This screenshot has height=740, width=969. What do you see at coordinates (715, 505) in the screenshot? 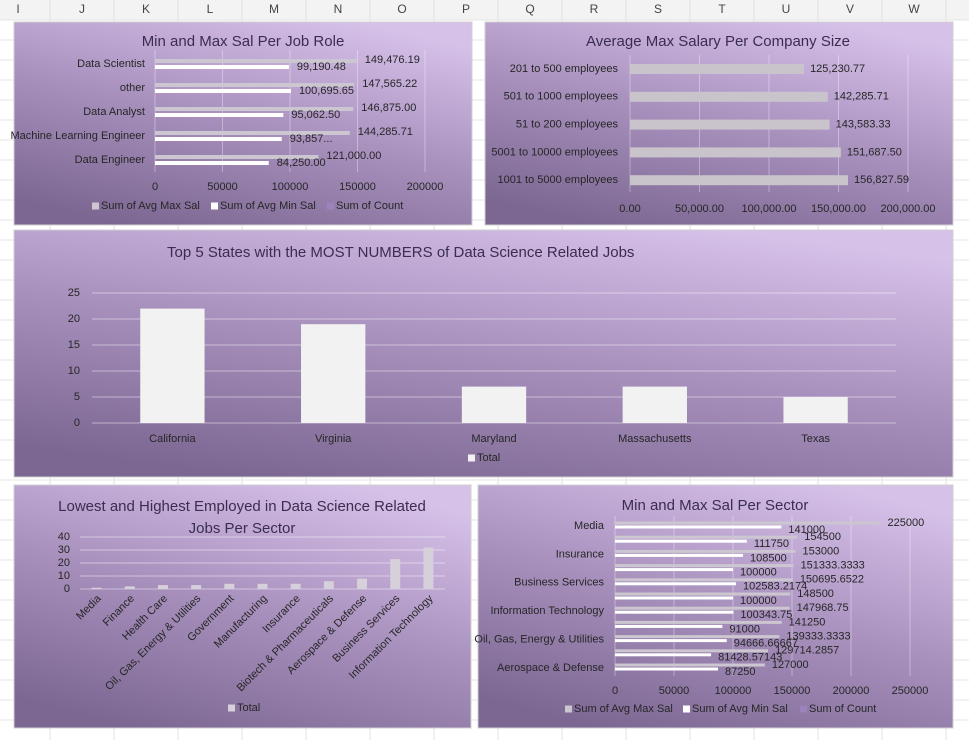
I see `chart-title: Min and Max Sal Per Sector` at bounding box center [715, 505].